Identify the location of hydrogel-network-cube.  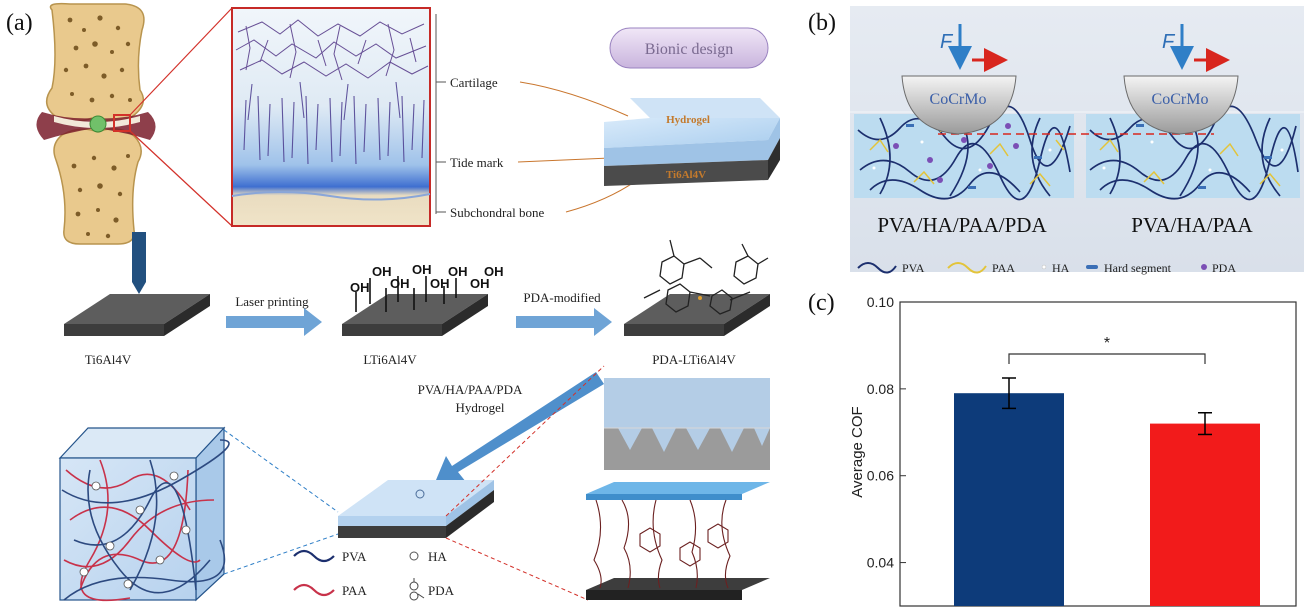
(144, 514).